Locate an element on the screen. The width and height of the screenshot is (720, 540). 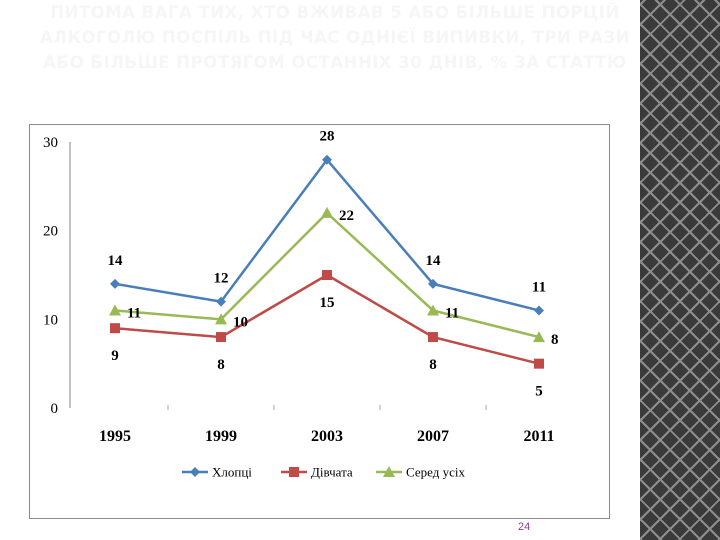
data-label: 10 is located at coordinates (240, 322).